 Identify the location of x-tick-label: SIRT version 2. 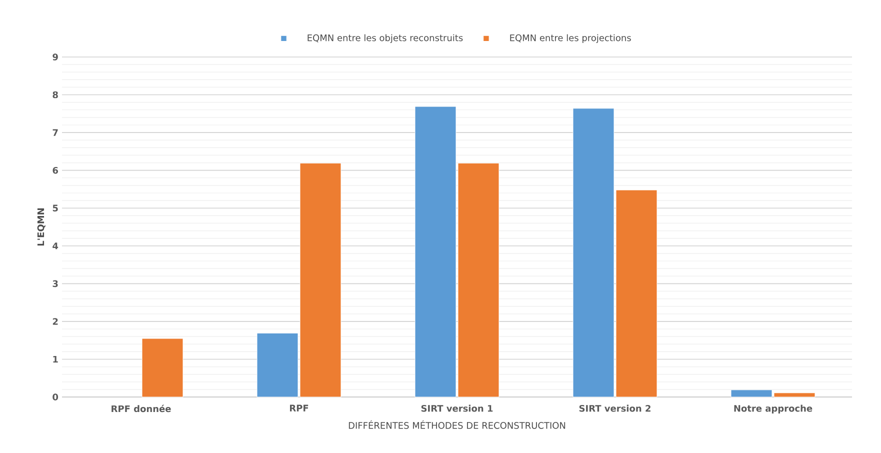
(614, 408).